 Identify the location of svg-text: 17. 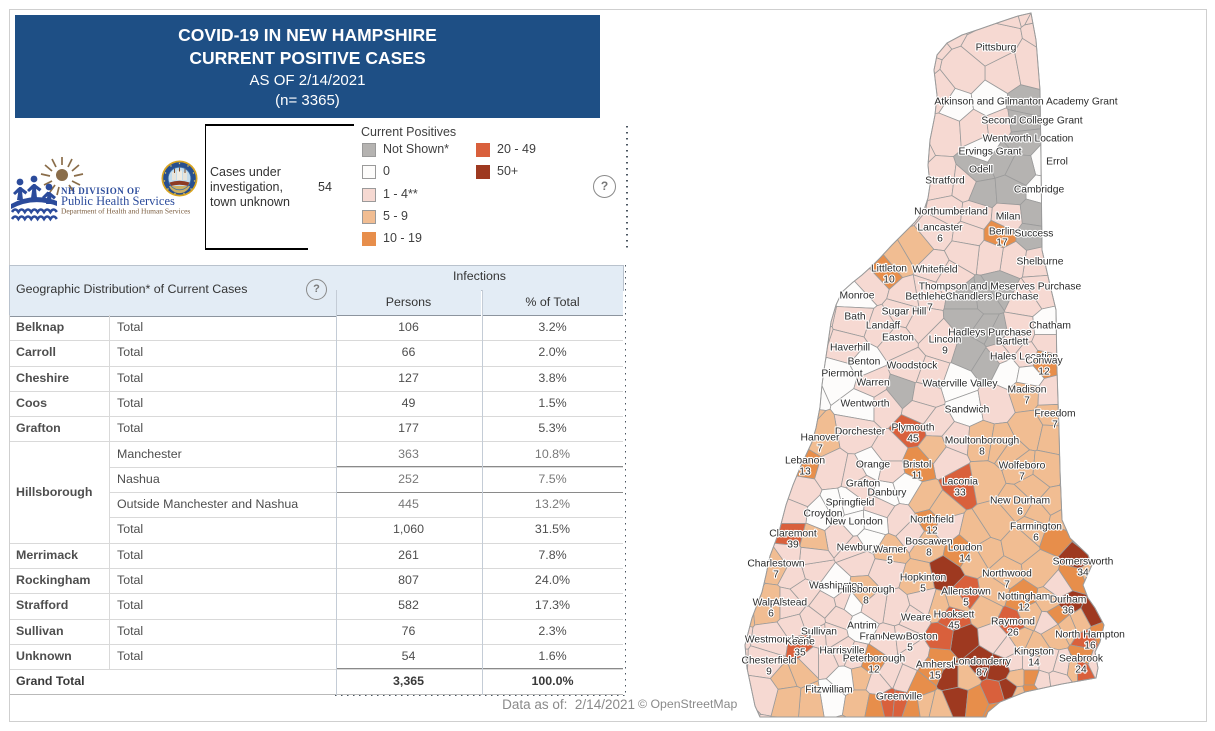
(1002, 243).